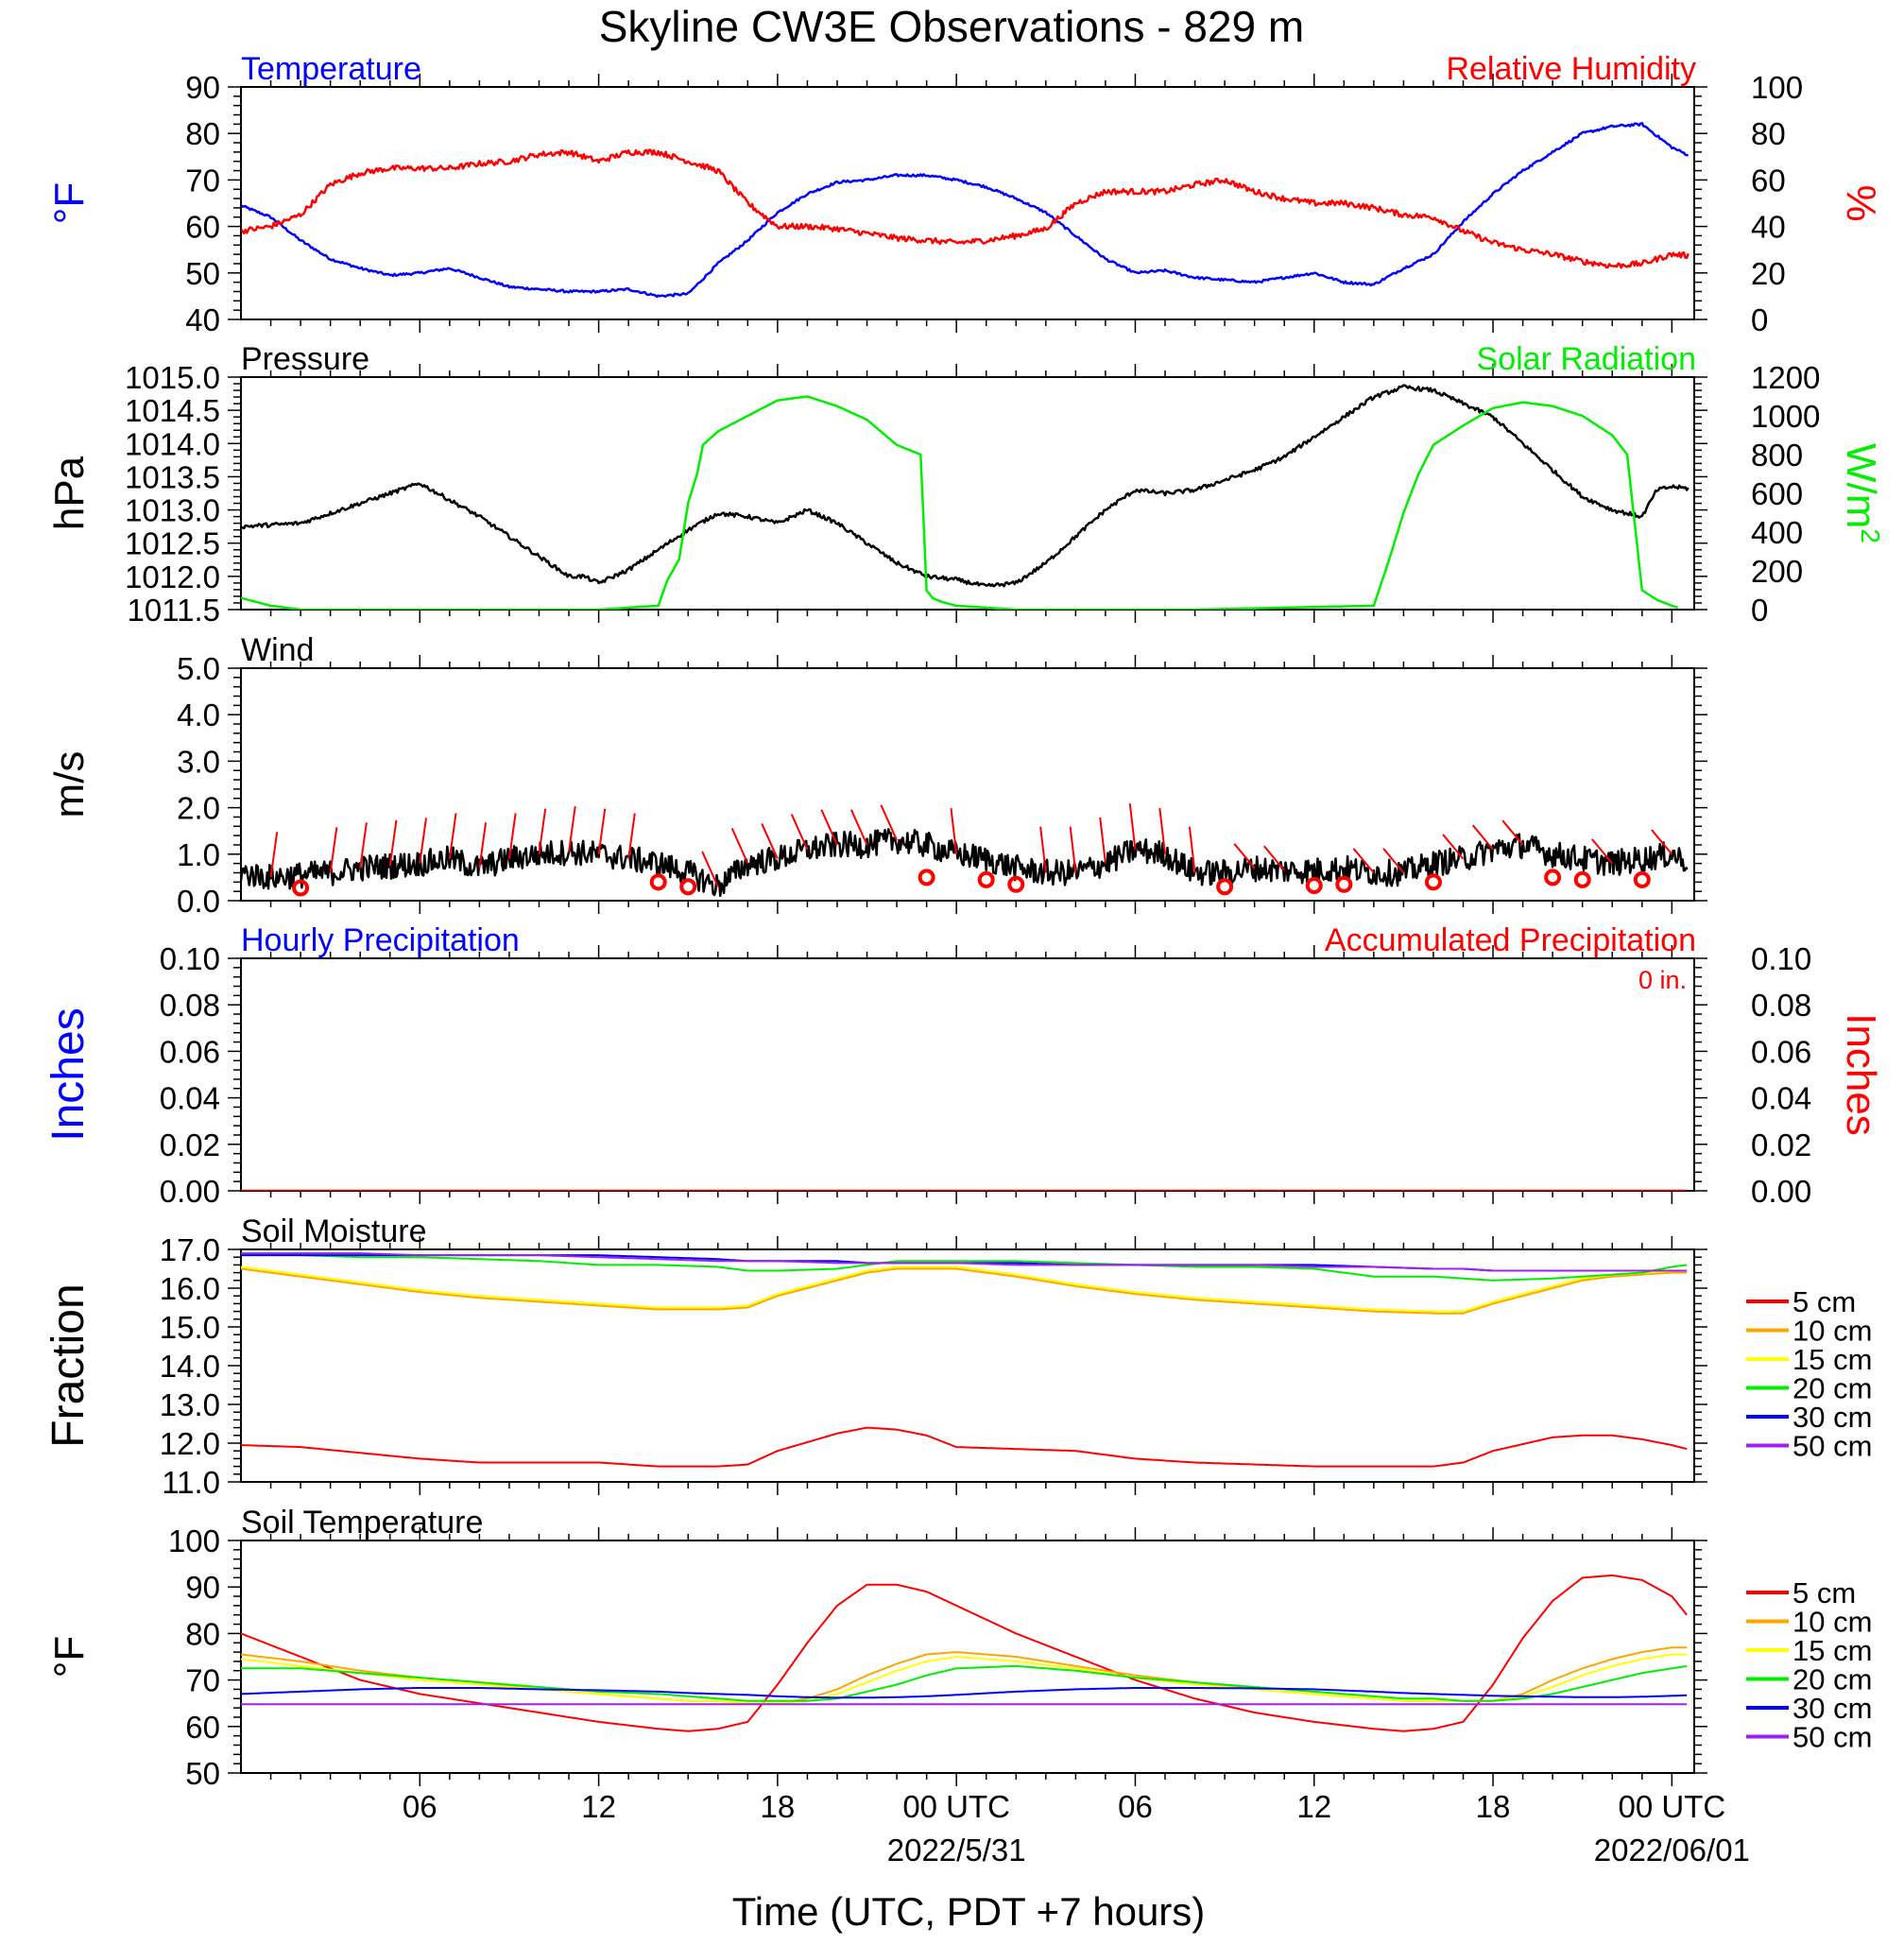 The image size is (1904, 1945). I want to click on y-tick-label-right: 20, so click(1768, 273).